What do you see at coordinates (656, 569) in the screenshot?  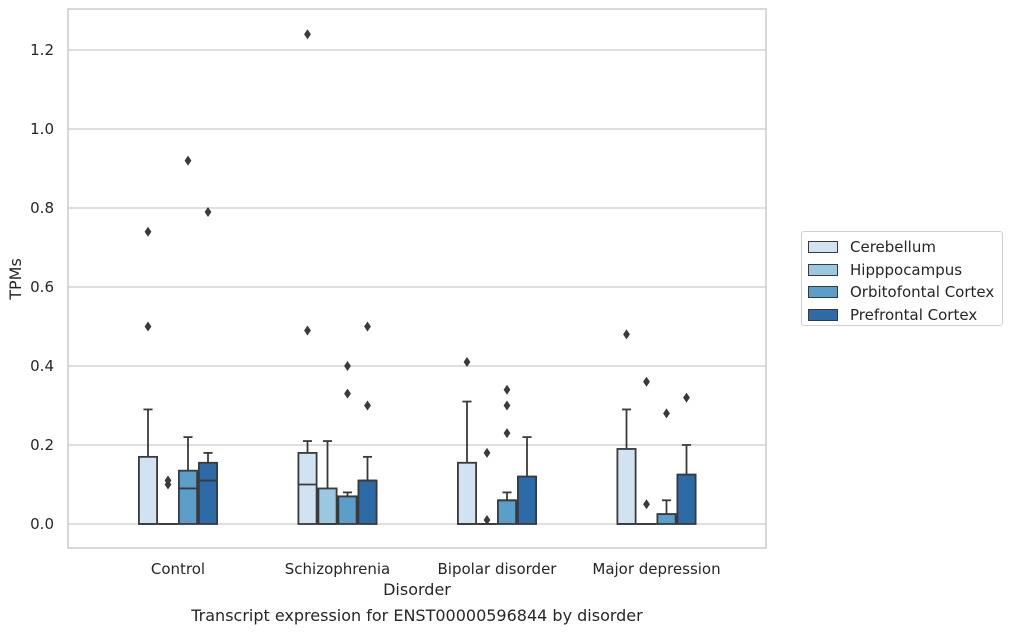 I see `x-tick-label: Major depression` at bounding box center [656, 569].